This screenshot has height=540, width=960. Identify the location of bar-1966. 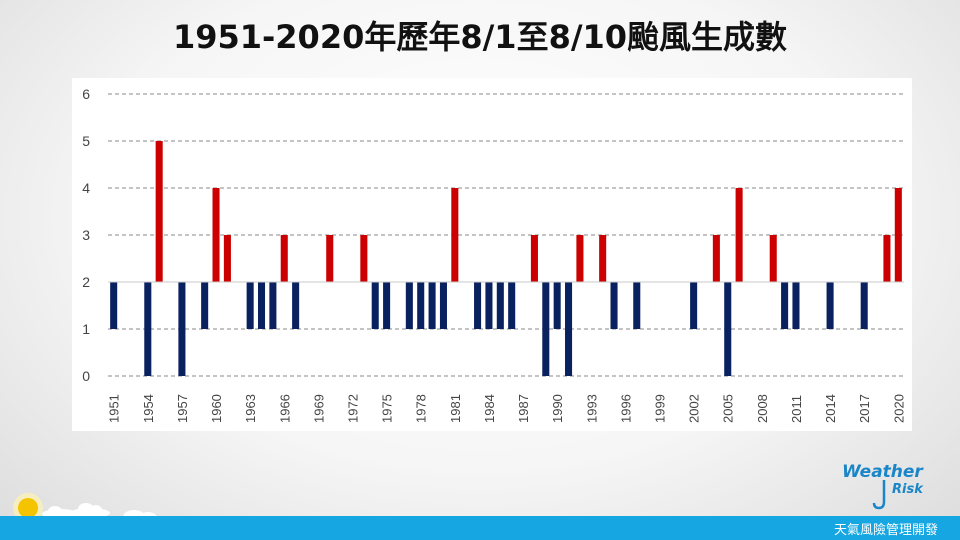
(284, 258).